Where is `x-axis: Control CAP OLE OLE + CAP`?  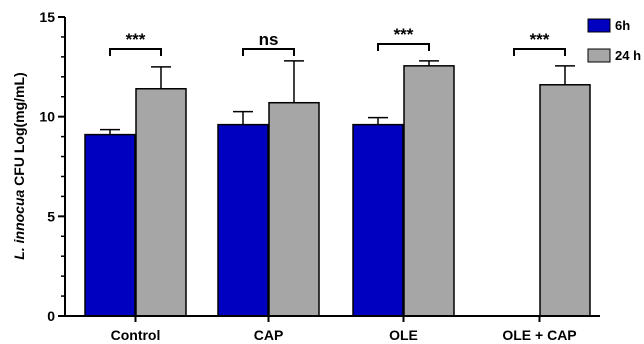 x-axis: Control CAP OLE OLE + CAP is located at coordinates (332, 329).